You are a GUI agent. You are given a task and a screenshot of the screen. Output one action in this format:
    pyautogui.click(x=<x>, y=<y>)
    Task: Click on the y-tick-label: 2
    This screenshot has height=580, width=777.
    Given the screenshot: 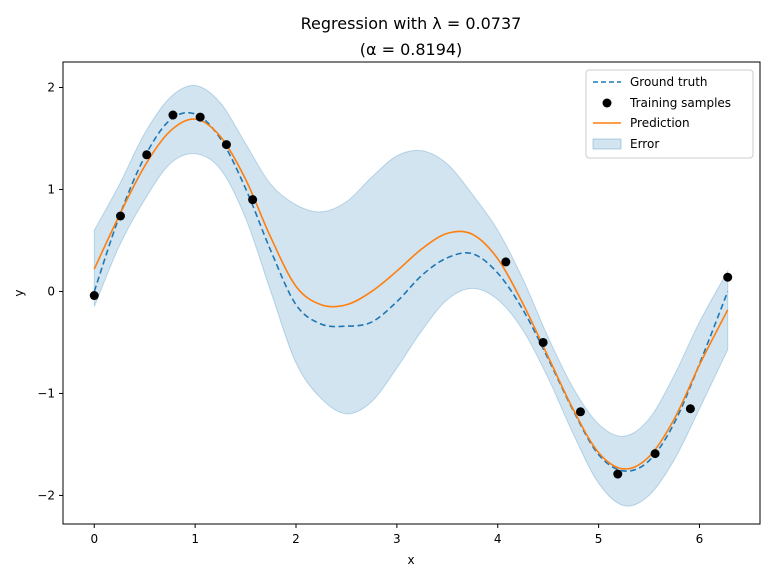 What is the action you would take?
    pyautogui.click(x=51, y=87)
    